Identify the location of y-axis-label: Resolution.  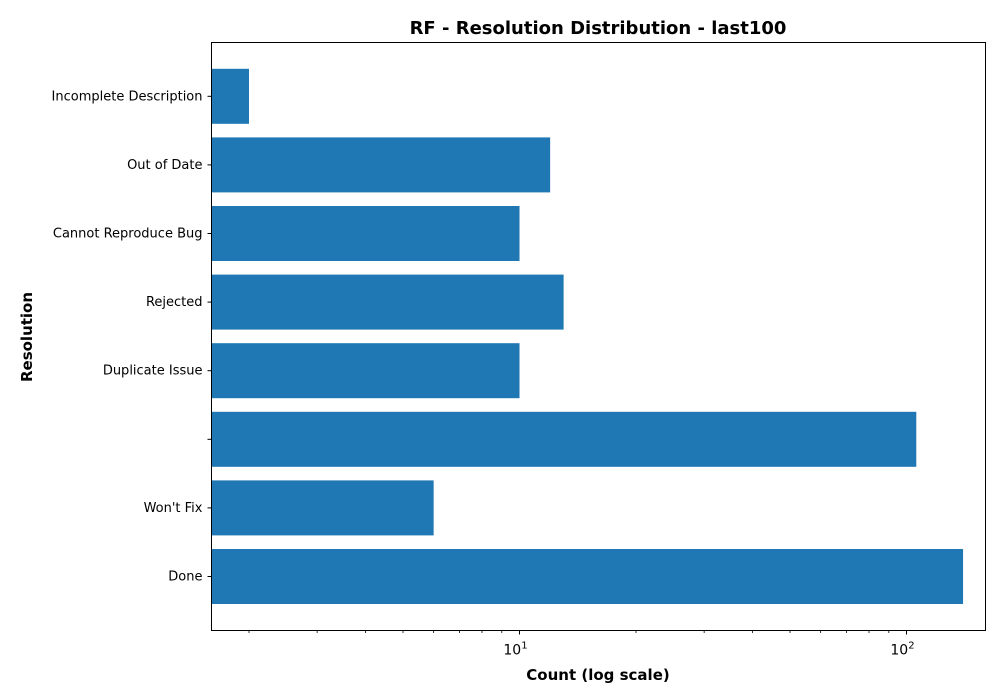
(27, 337).